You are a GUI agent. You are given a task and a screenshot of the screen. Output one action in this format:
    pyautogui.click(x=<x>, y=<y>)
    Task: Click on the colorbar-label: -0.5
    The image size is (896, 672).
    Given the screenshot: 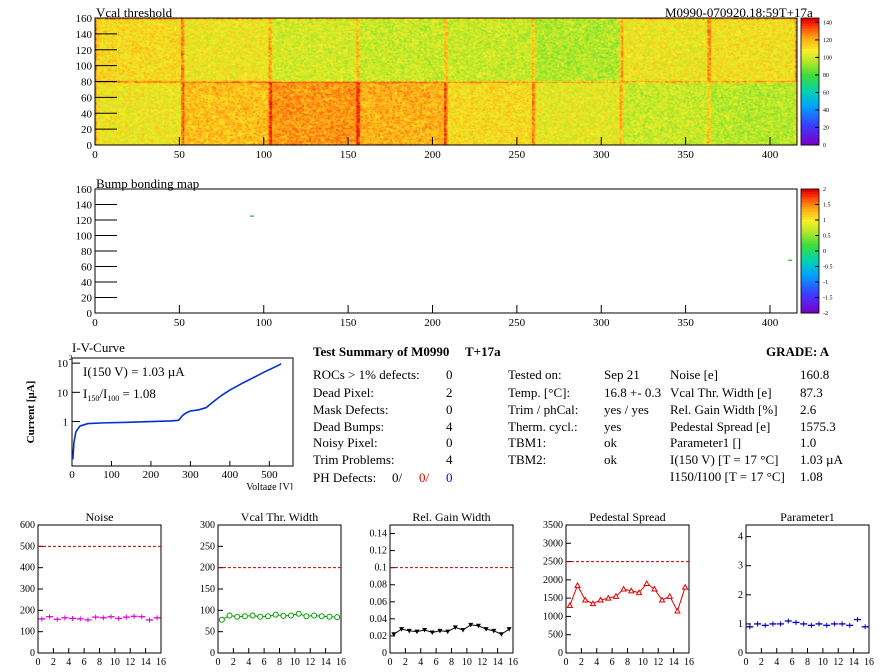 What is the action you would take?
    pyautogui.click(x=828, y=268)
    